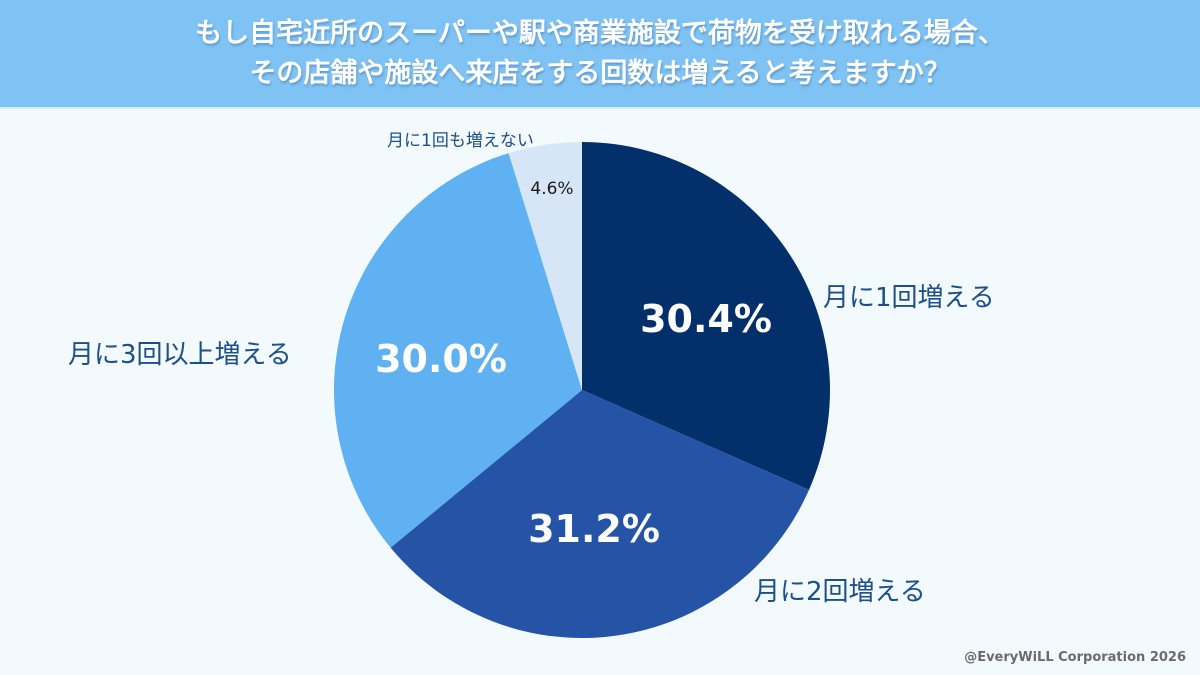  What do you see at coordinates (600, 73) in the screenshot?
I see `title-line-2: その店舗や施設へ来店をする回数は増えると考えますか？` at bounding box center [600, 73].